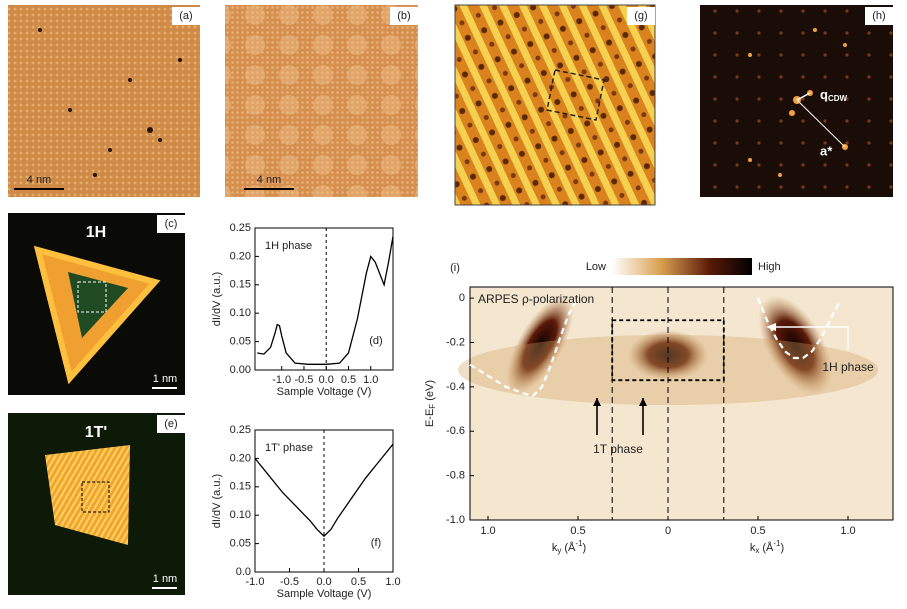 This screenshot has width=907, height=609. What do you see at coordinates (682, 266) in the screenshot?
I see `colorbar` at bounding box center [682, 266].